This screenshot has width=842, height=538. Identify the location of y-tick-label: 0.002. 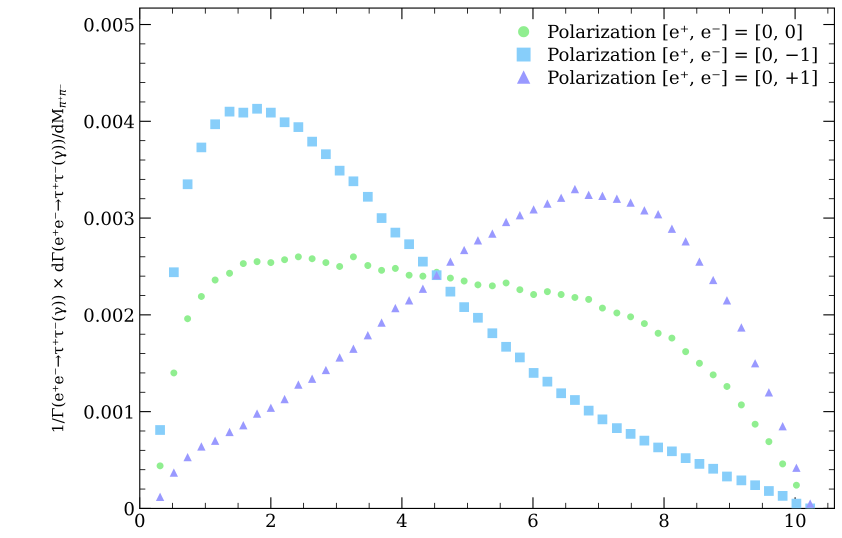
(109, 315).